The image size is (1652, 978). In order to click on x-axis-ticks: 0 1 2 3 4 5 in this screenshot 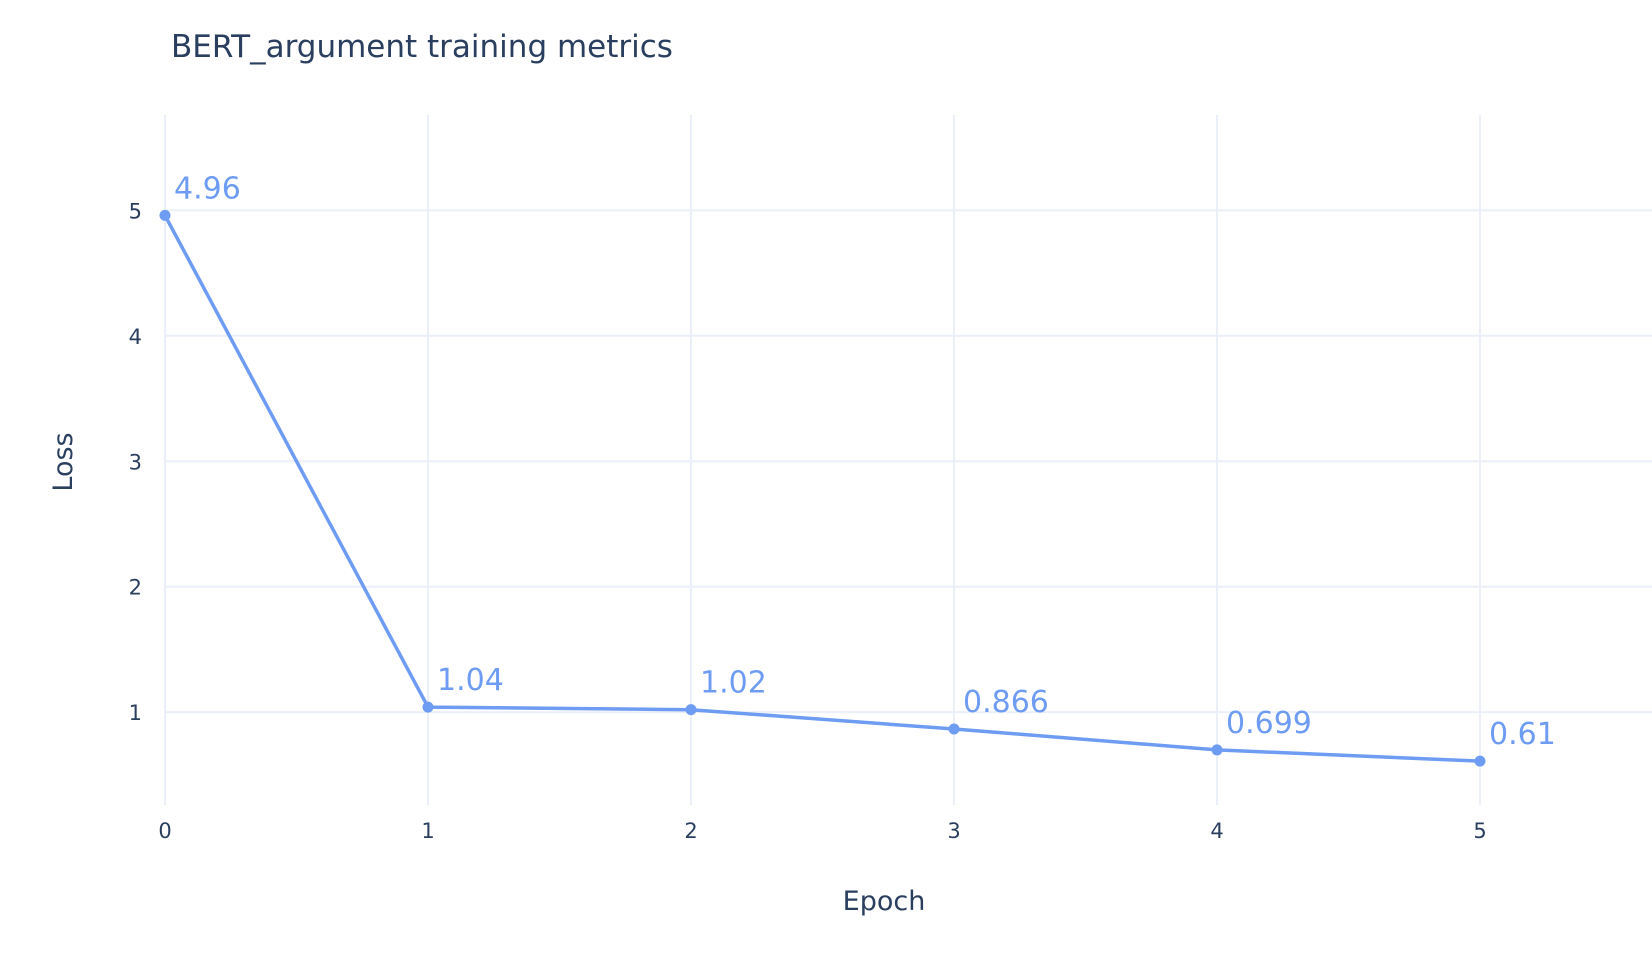, I will do `click(822, 831)`.